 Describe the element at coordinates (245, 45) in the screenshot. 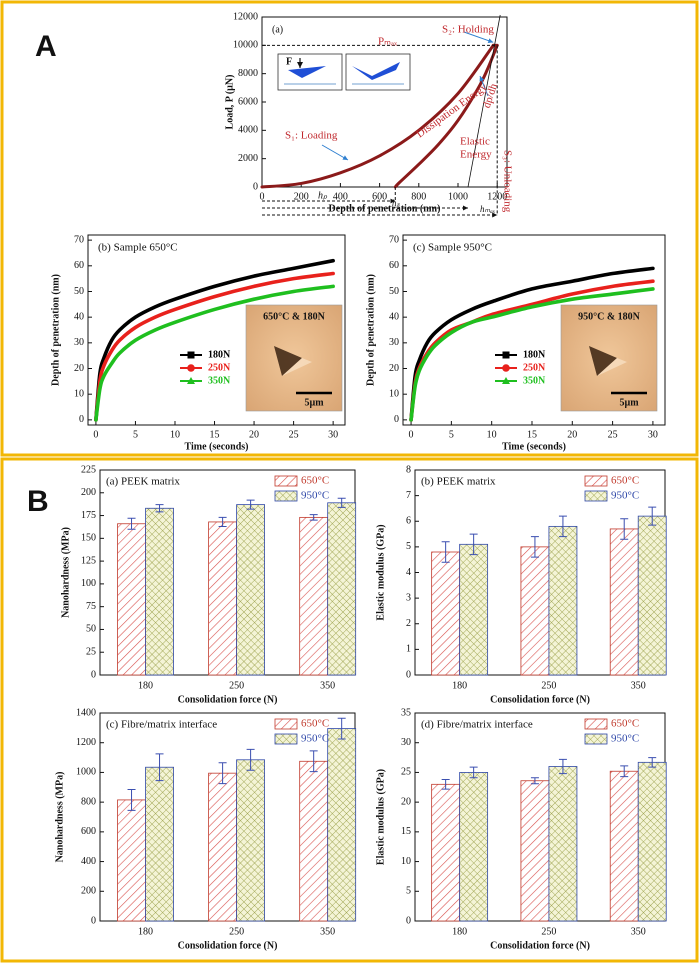

I see `y-tick-label: 10000` at that location.